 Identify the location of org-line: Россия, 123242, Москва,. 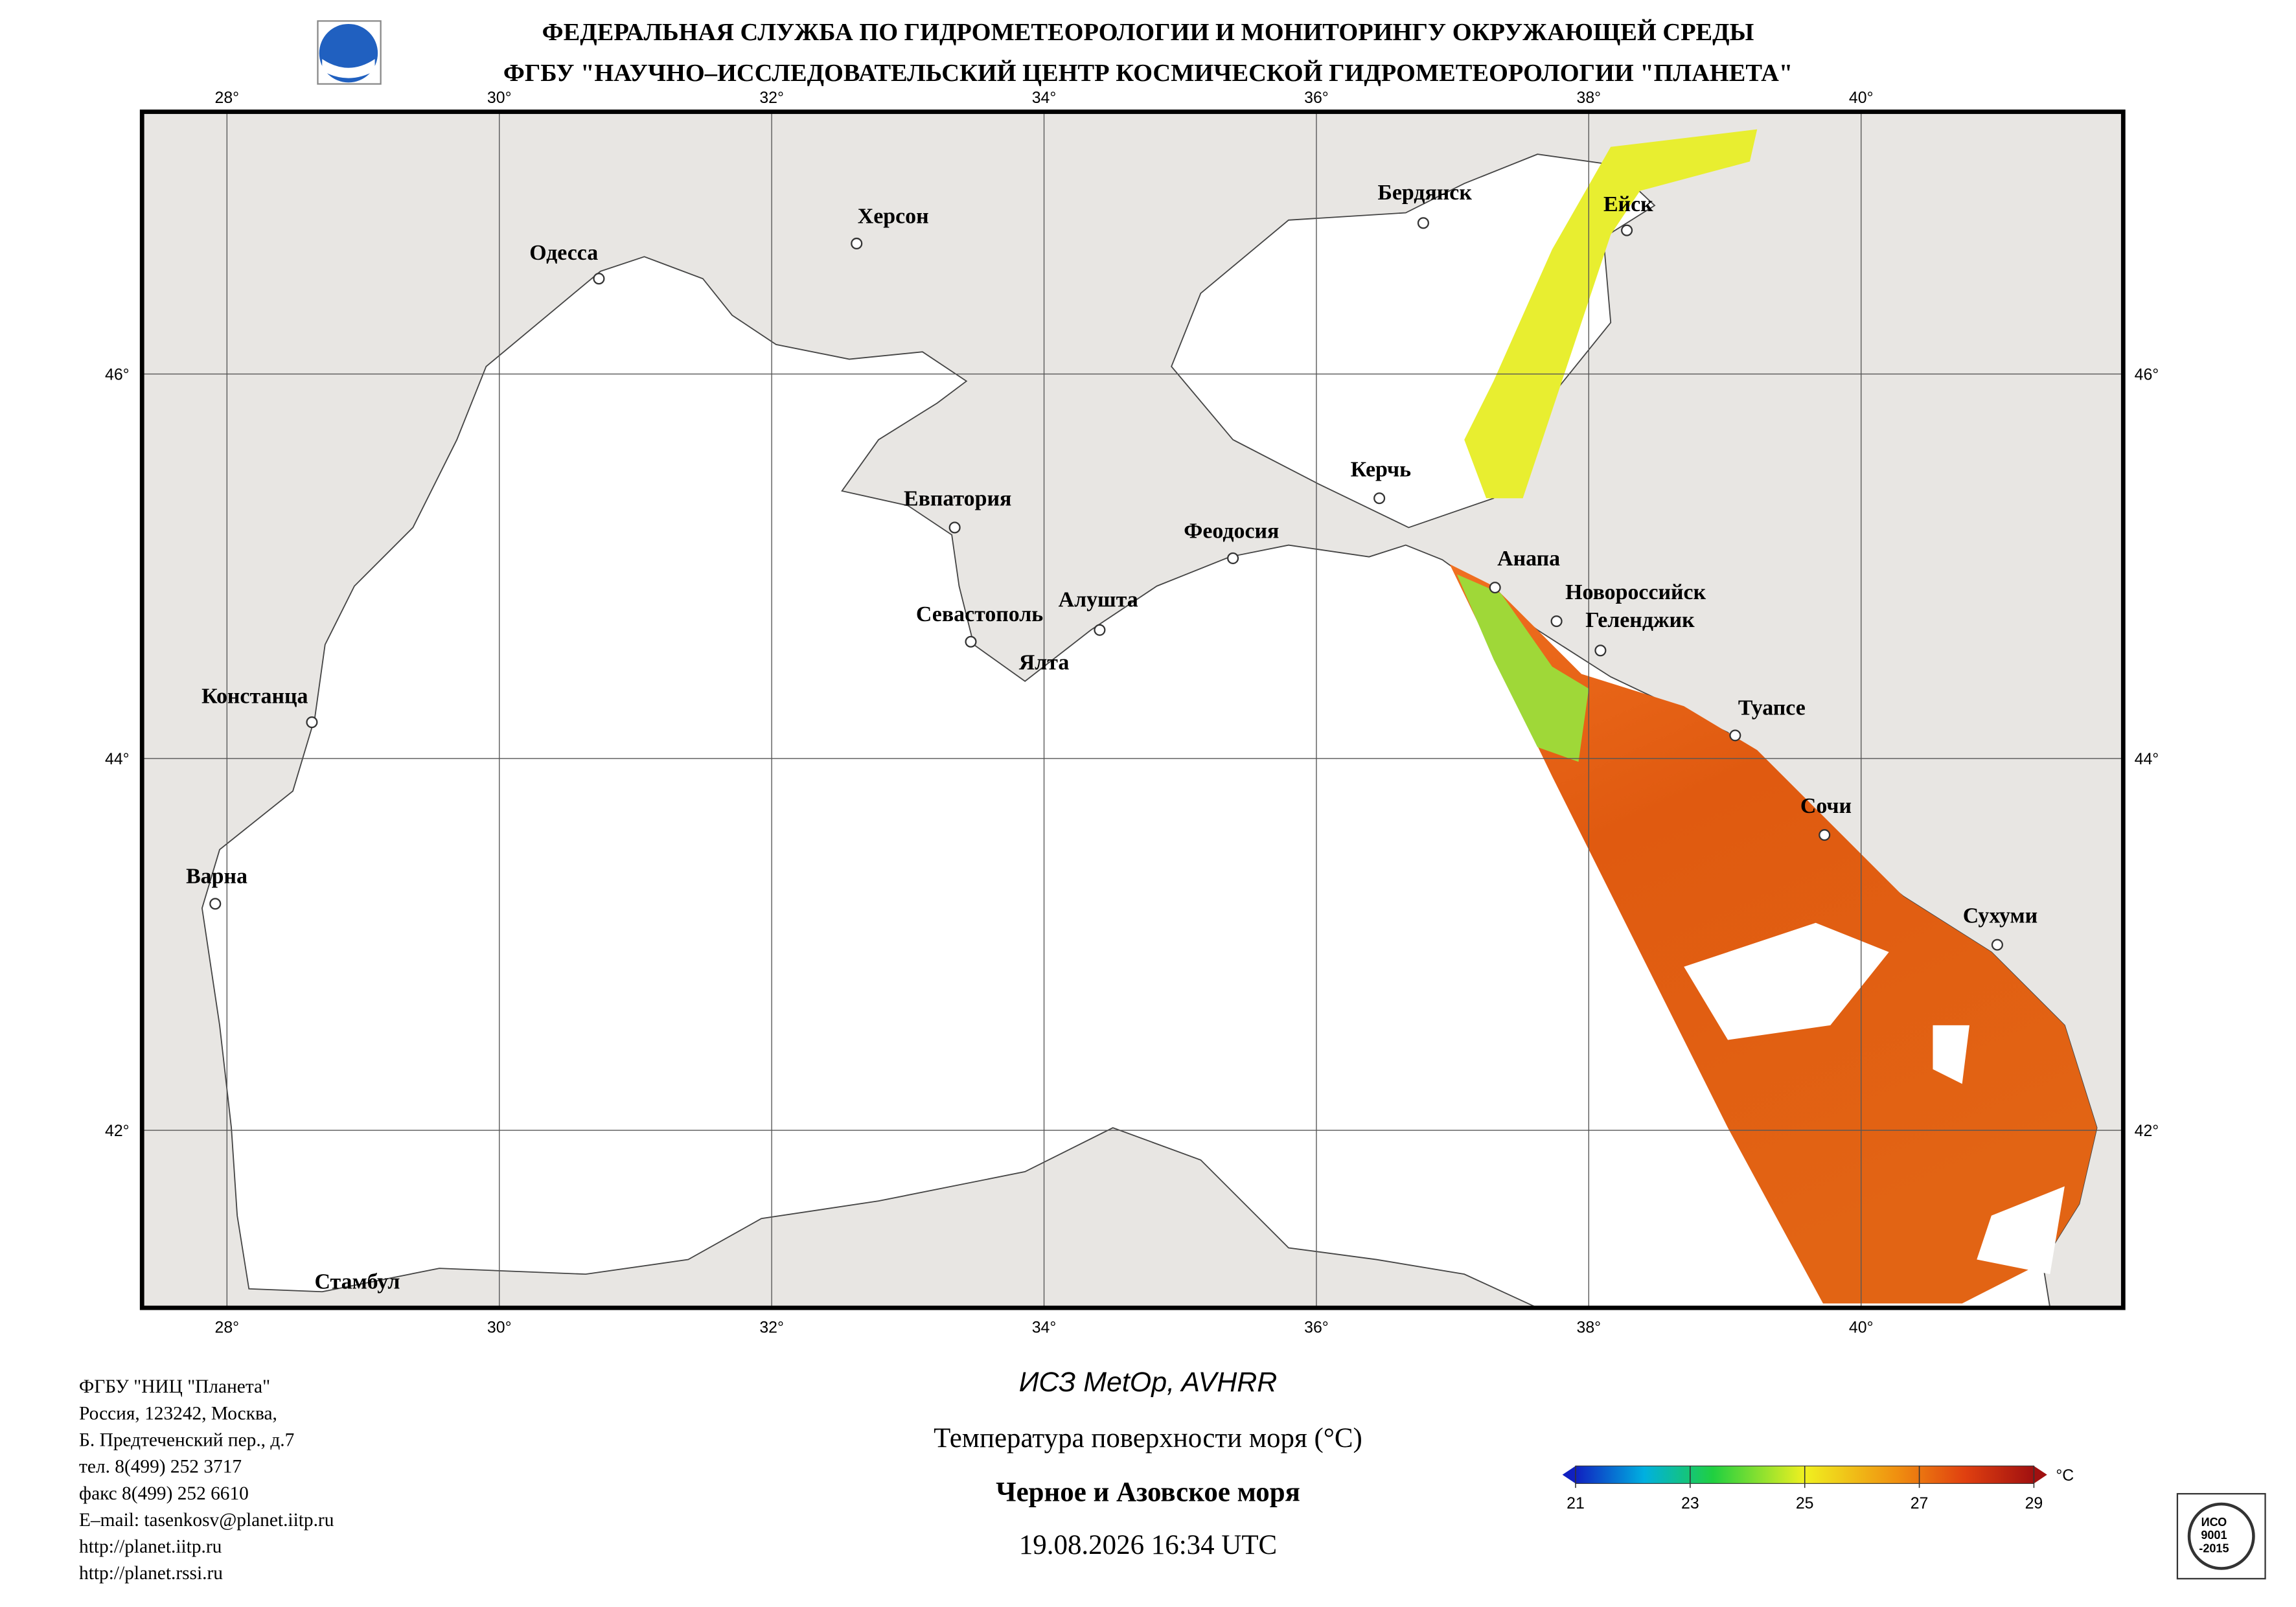
(178, 1414).